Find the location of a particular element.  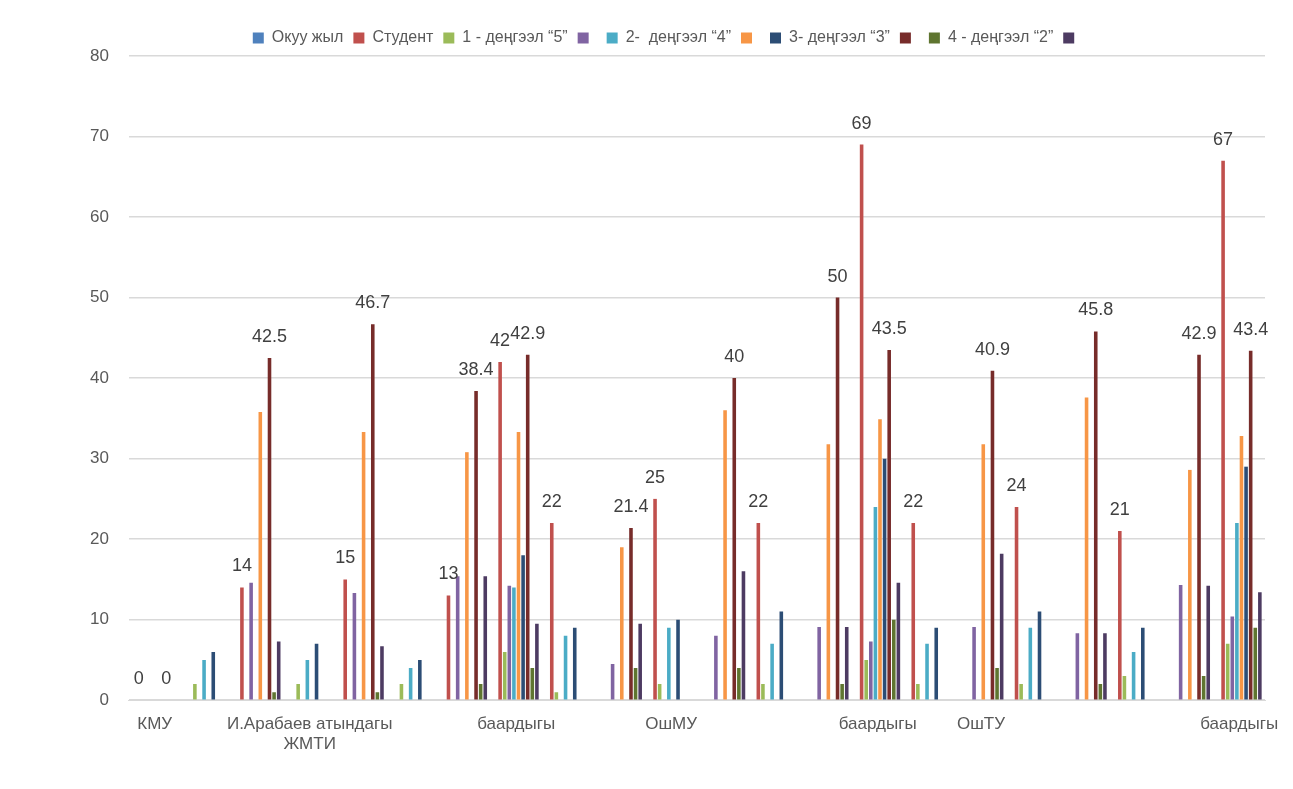

data-label: 40.9 is located at coordinates (992, 348).